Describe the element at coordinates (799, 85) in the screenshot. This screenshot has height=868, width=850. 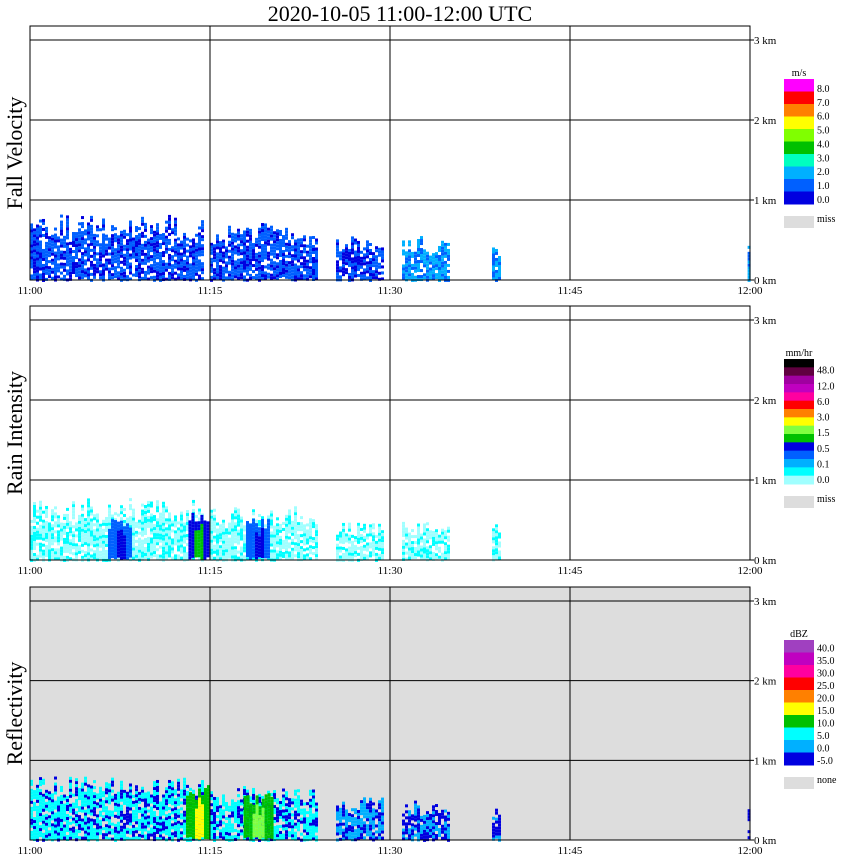
I see `legend-swatch` at that location.